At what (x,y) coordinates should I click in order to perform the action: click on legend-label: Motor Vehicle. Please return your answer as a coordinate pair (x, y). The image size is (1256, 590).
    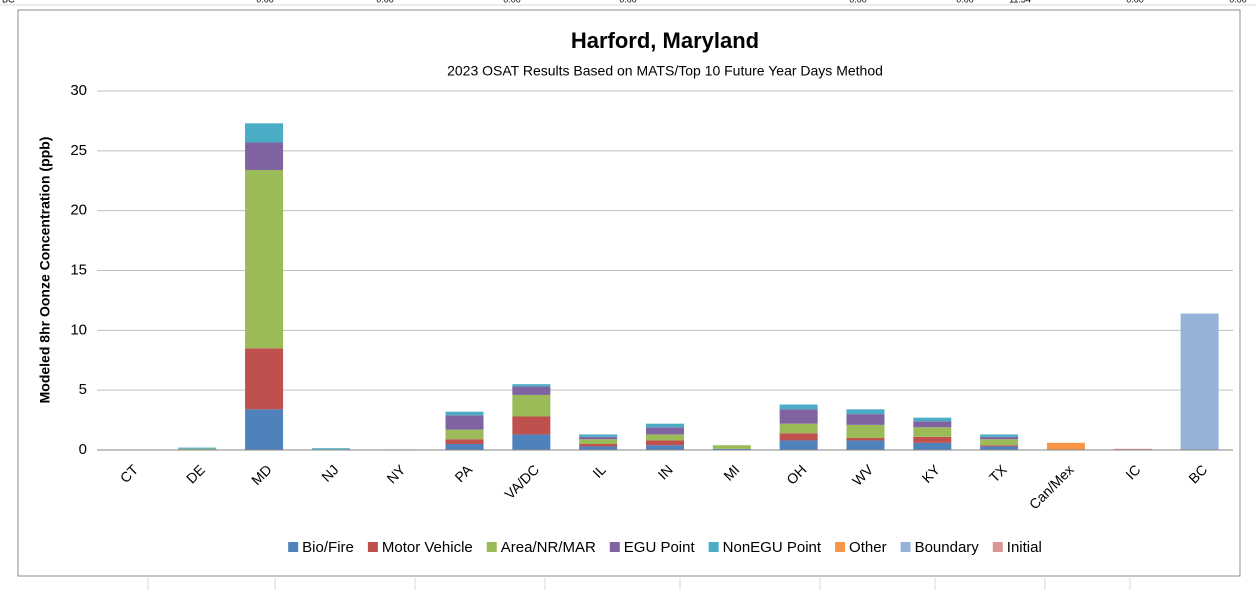
    Looking at the image, I should click on (427, 547).